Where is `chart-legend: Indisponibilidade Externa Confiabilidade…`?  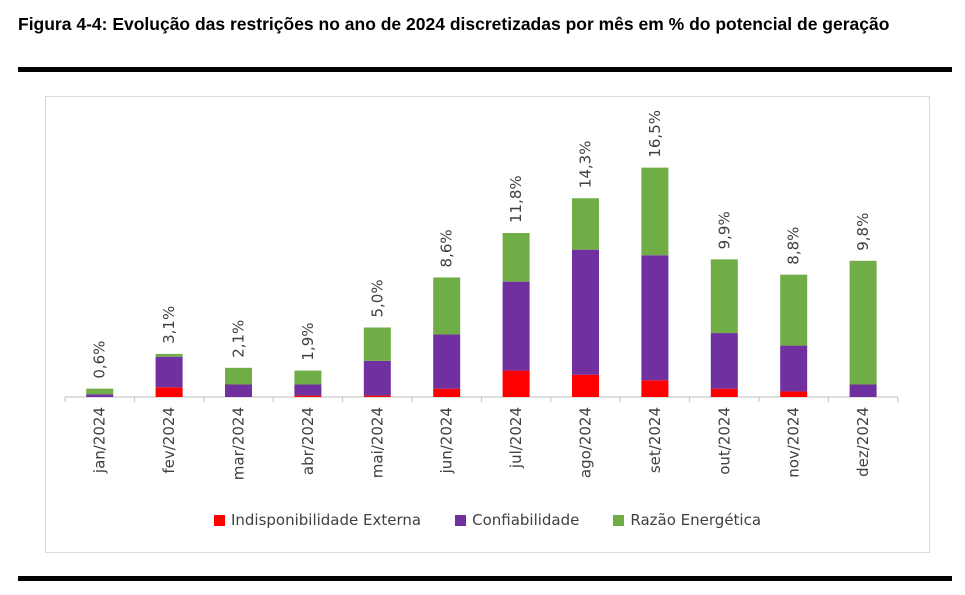 chart-legend: Indisponibilidade Externa Confiabilidade… is located at coordinates (487, 520).